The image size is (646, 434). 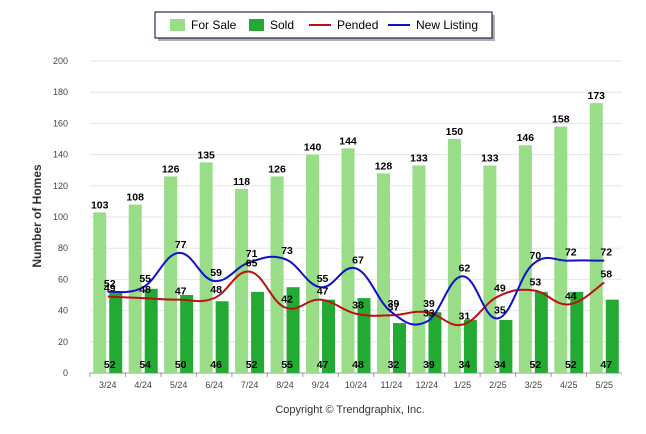 What do you see at coordinates (214, 385) in the screenshot?
I see `x-tick-label: 6/24` at bounding box center [214, 385].